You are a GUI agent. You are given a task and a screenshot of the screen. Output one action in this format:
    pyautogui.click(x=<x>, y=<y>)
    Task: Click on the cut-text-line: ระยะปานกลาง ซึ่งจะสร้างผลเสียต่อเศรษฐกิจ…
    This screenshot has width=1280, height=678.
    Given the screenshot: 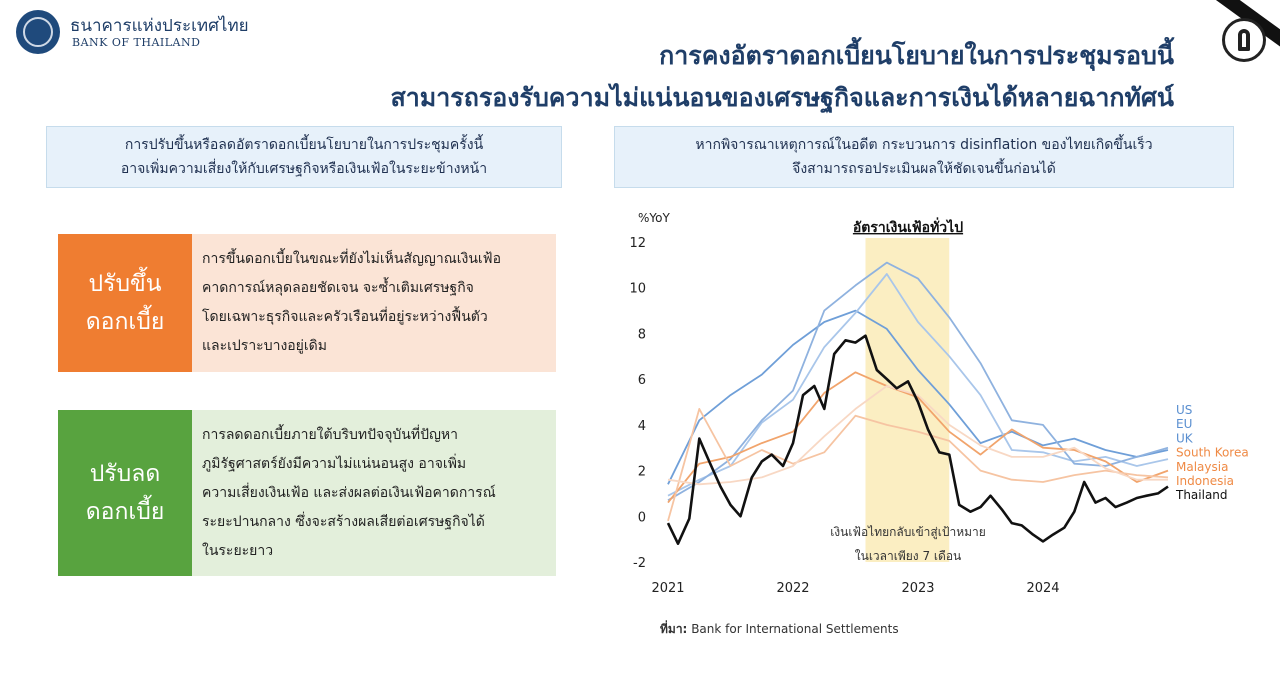 What is the action you would take?
    pyautogui.click(x=343, y=521)
    